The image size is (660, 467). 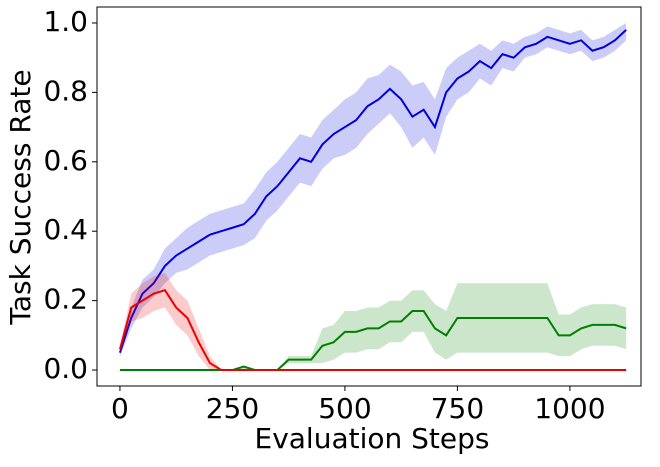 I want to click on y-tick-label: 0.0, so click(x=65, y=368).